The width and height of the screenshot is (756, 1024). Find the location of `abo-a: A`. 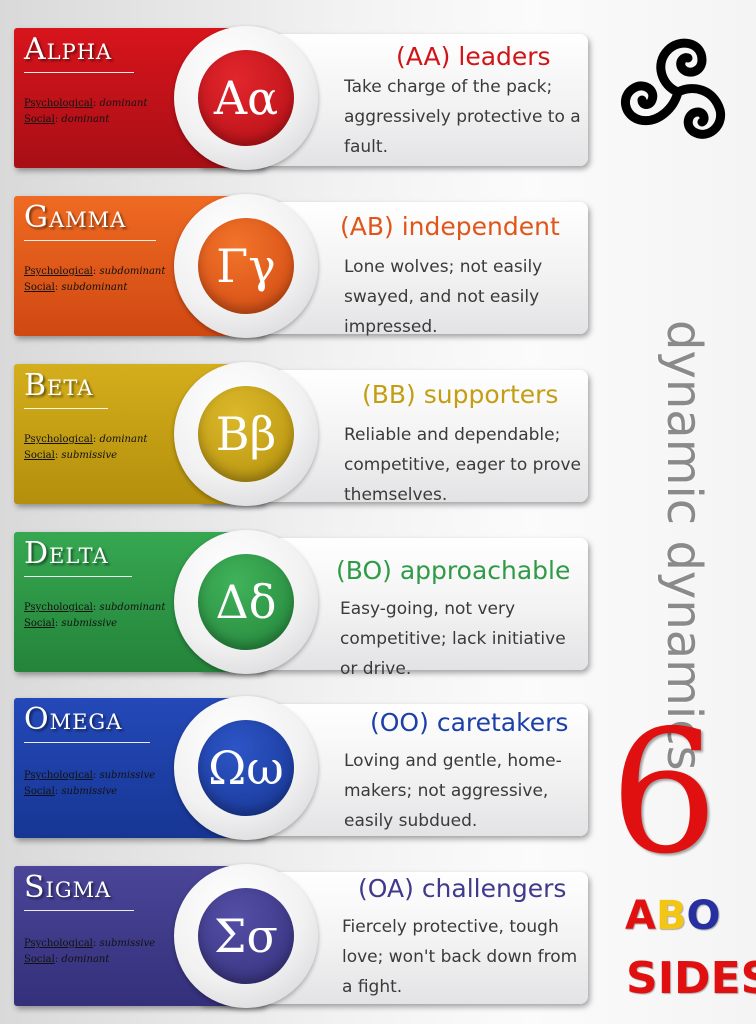

abo-a: A is located at coordinates (640, 916).